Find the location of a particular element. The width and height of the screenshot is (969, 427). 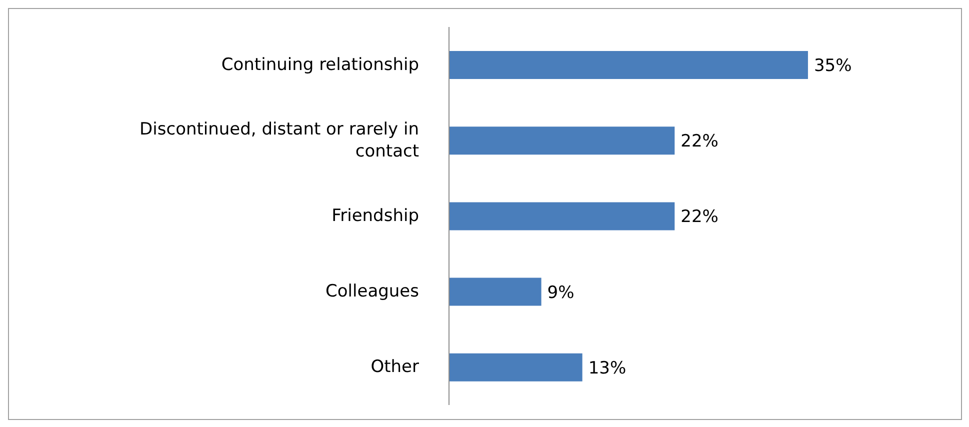

data-label: 13% is located at coordinates (607, 368).